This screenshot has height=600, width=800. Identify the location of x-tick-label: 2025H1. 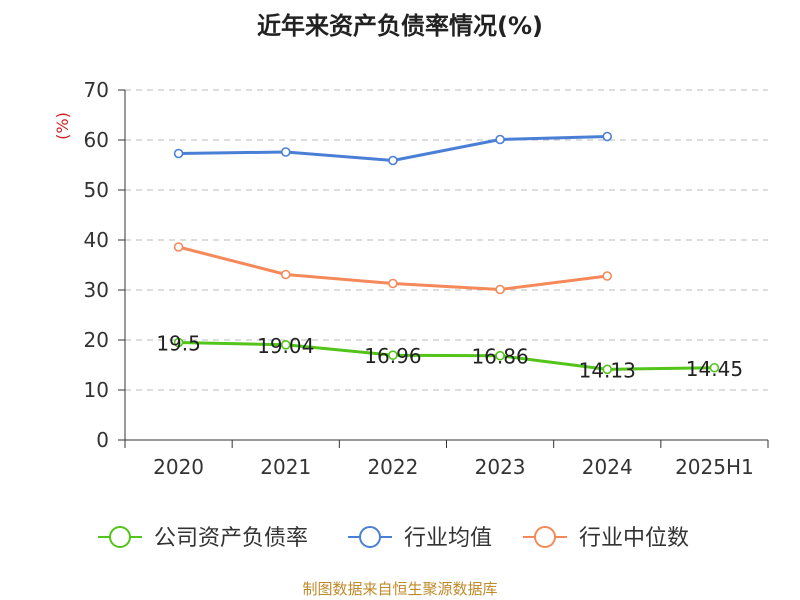
(714, 467).